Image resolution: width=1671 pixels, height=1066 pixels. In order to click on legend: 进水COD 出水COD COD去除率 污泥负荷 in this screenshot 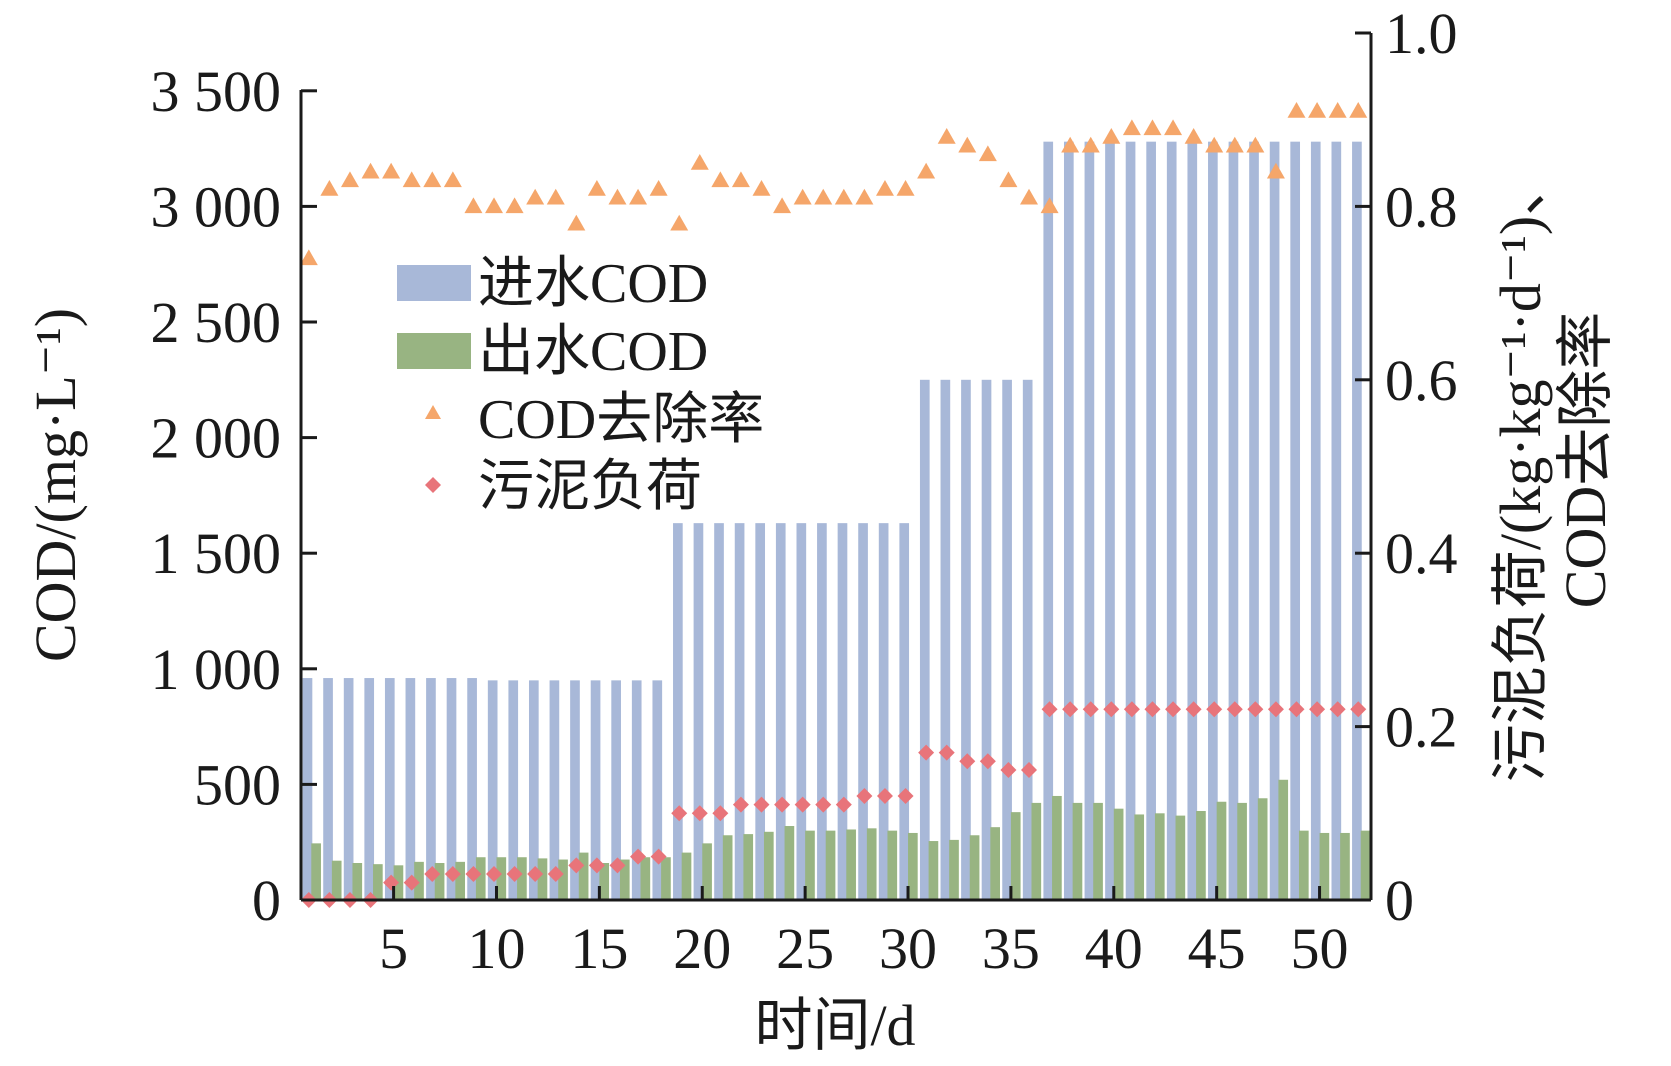, I will do `click(580, 385)`.